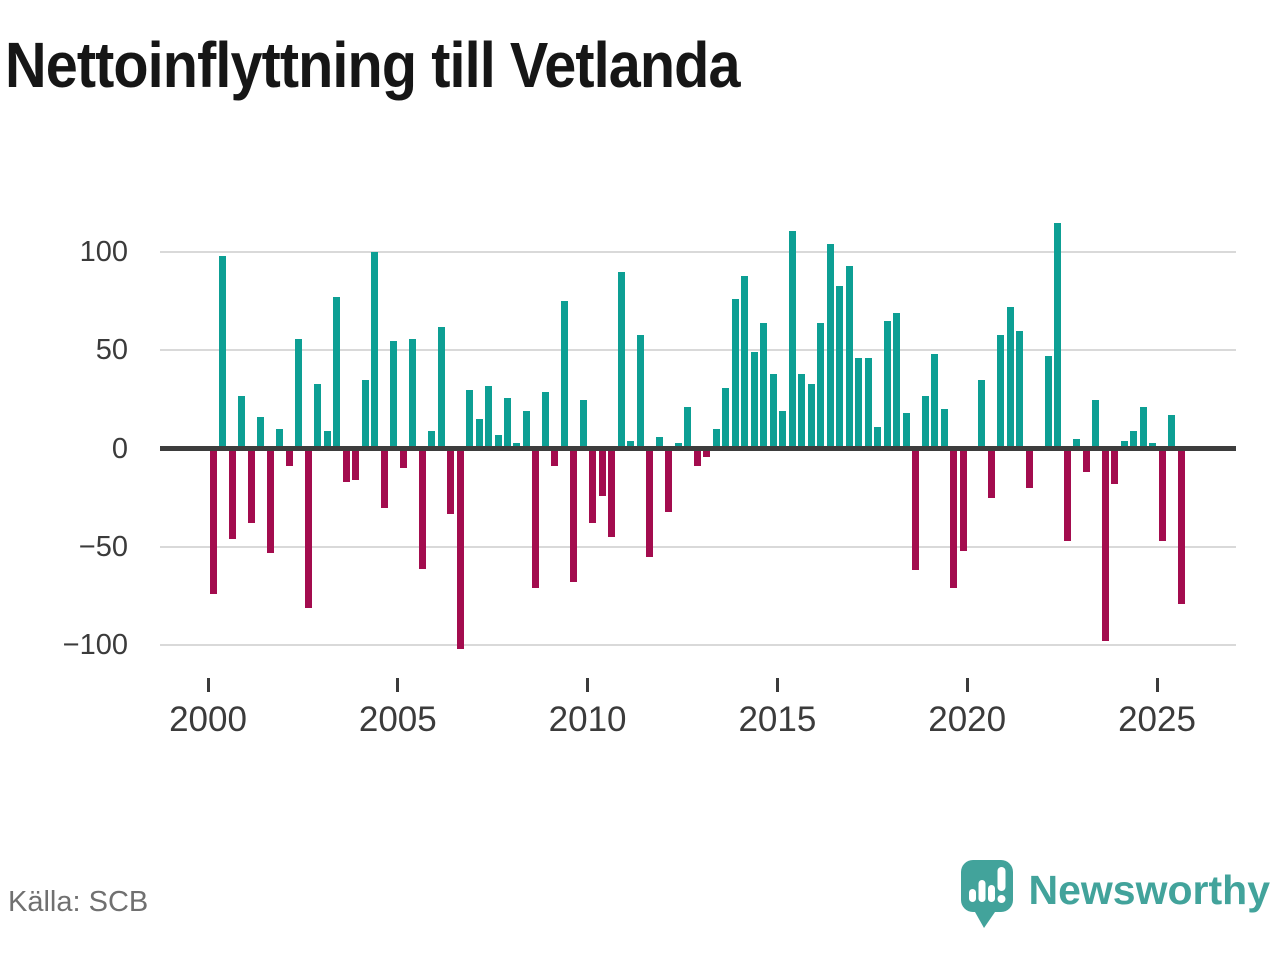 This screenshot has height=960, width=1280. Describe the element at coordinates (967, 719) in the screenshot. I see `x-axis-label: 2020` at that location.